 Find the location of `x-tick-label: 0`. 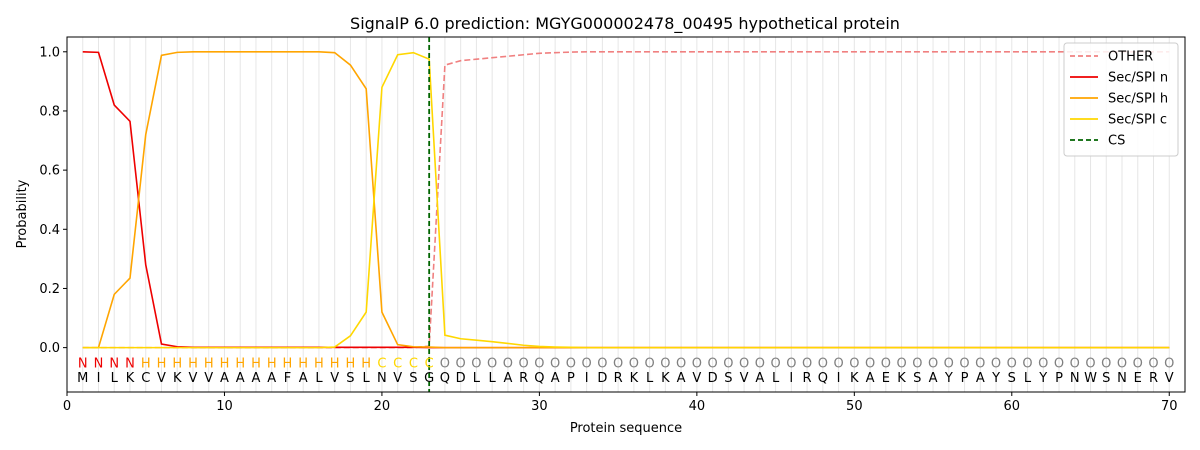

x-tick-label: 0 is located at coordinates (67, 406).